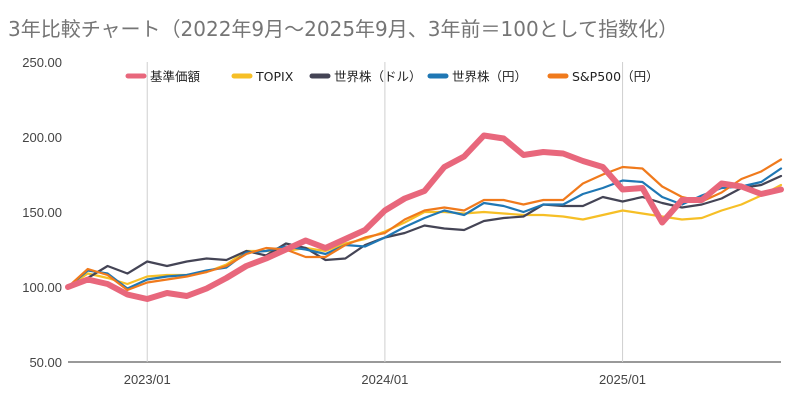 The width and height of the screenshot is (800, 403). What do you see at coordinates (615, 76) in the screenshot?
I see `legend-label: S&P500（円）` at bounding box center [615, 76].